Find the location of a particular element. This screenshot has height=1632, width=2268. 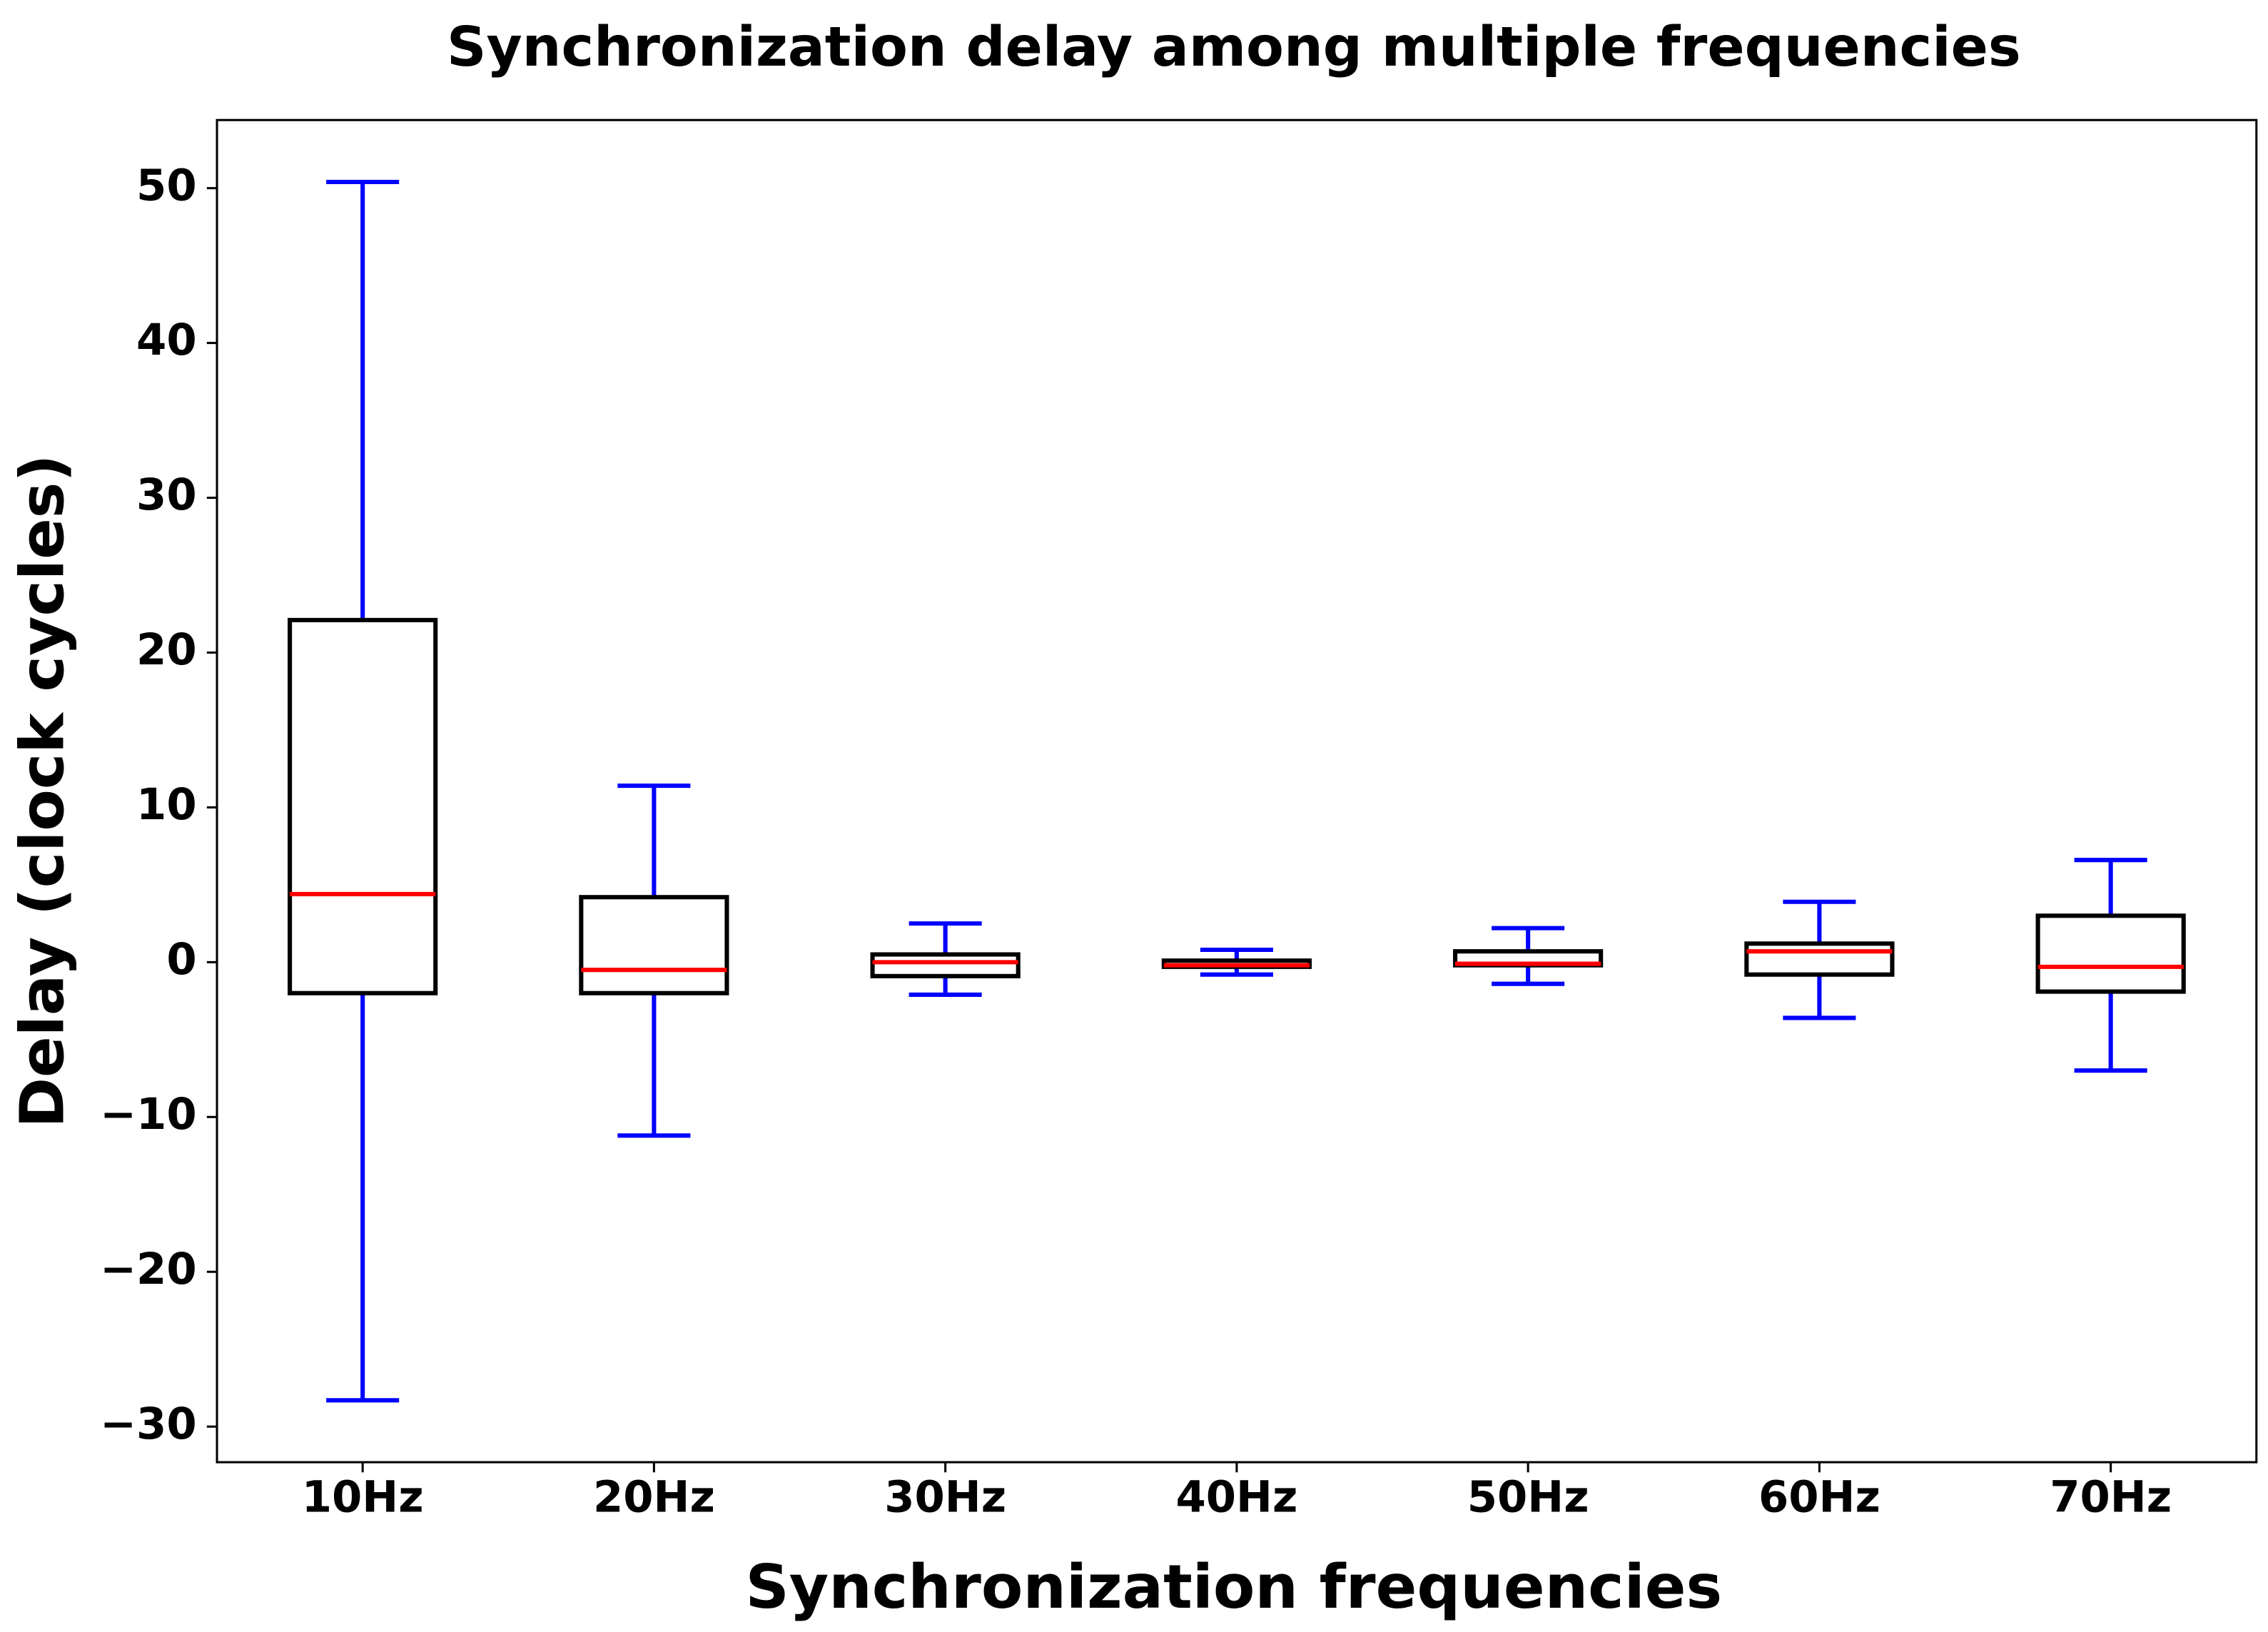

y-tick-label: 0 is located at coordinates (181, 960).